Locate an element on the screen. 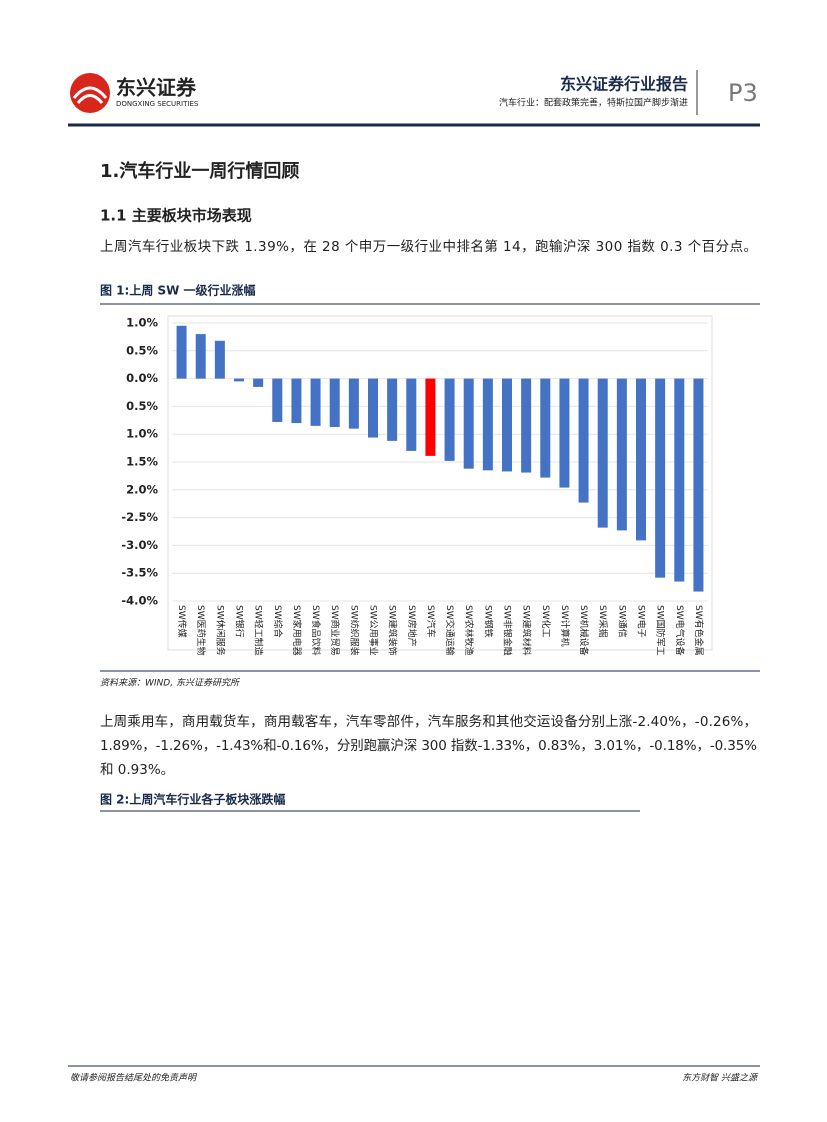 Image resolution: width=827 pixels, height=1122 pixels. motto: 东方财智 兴盛之源 is located at coordinates (720, 1078).